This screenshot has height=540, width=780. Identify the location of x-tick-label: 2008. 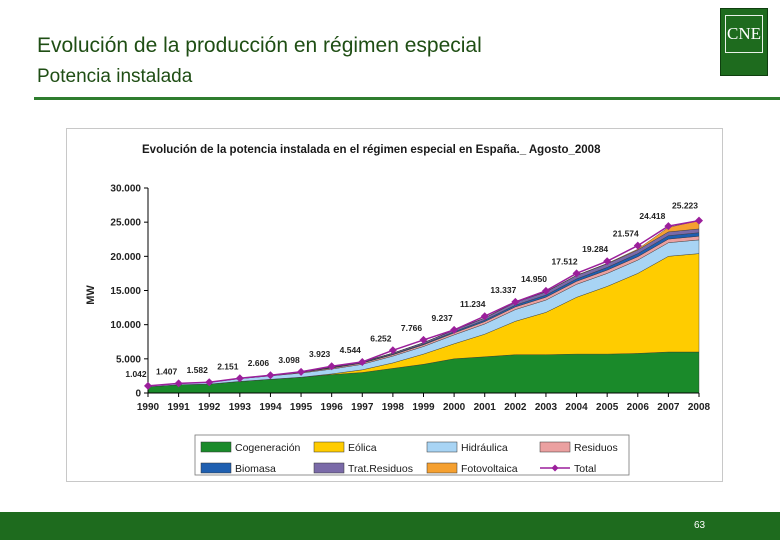
(699, 407).